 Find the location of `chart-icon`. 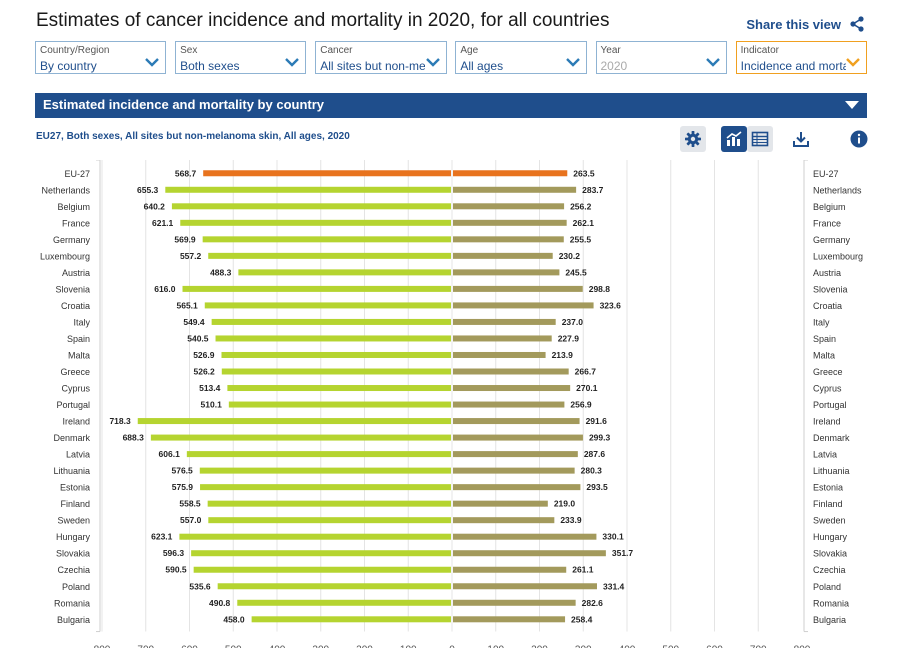

chart-icon is located at coordinates (734, 138).